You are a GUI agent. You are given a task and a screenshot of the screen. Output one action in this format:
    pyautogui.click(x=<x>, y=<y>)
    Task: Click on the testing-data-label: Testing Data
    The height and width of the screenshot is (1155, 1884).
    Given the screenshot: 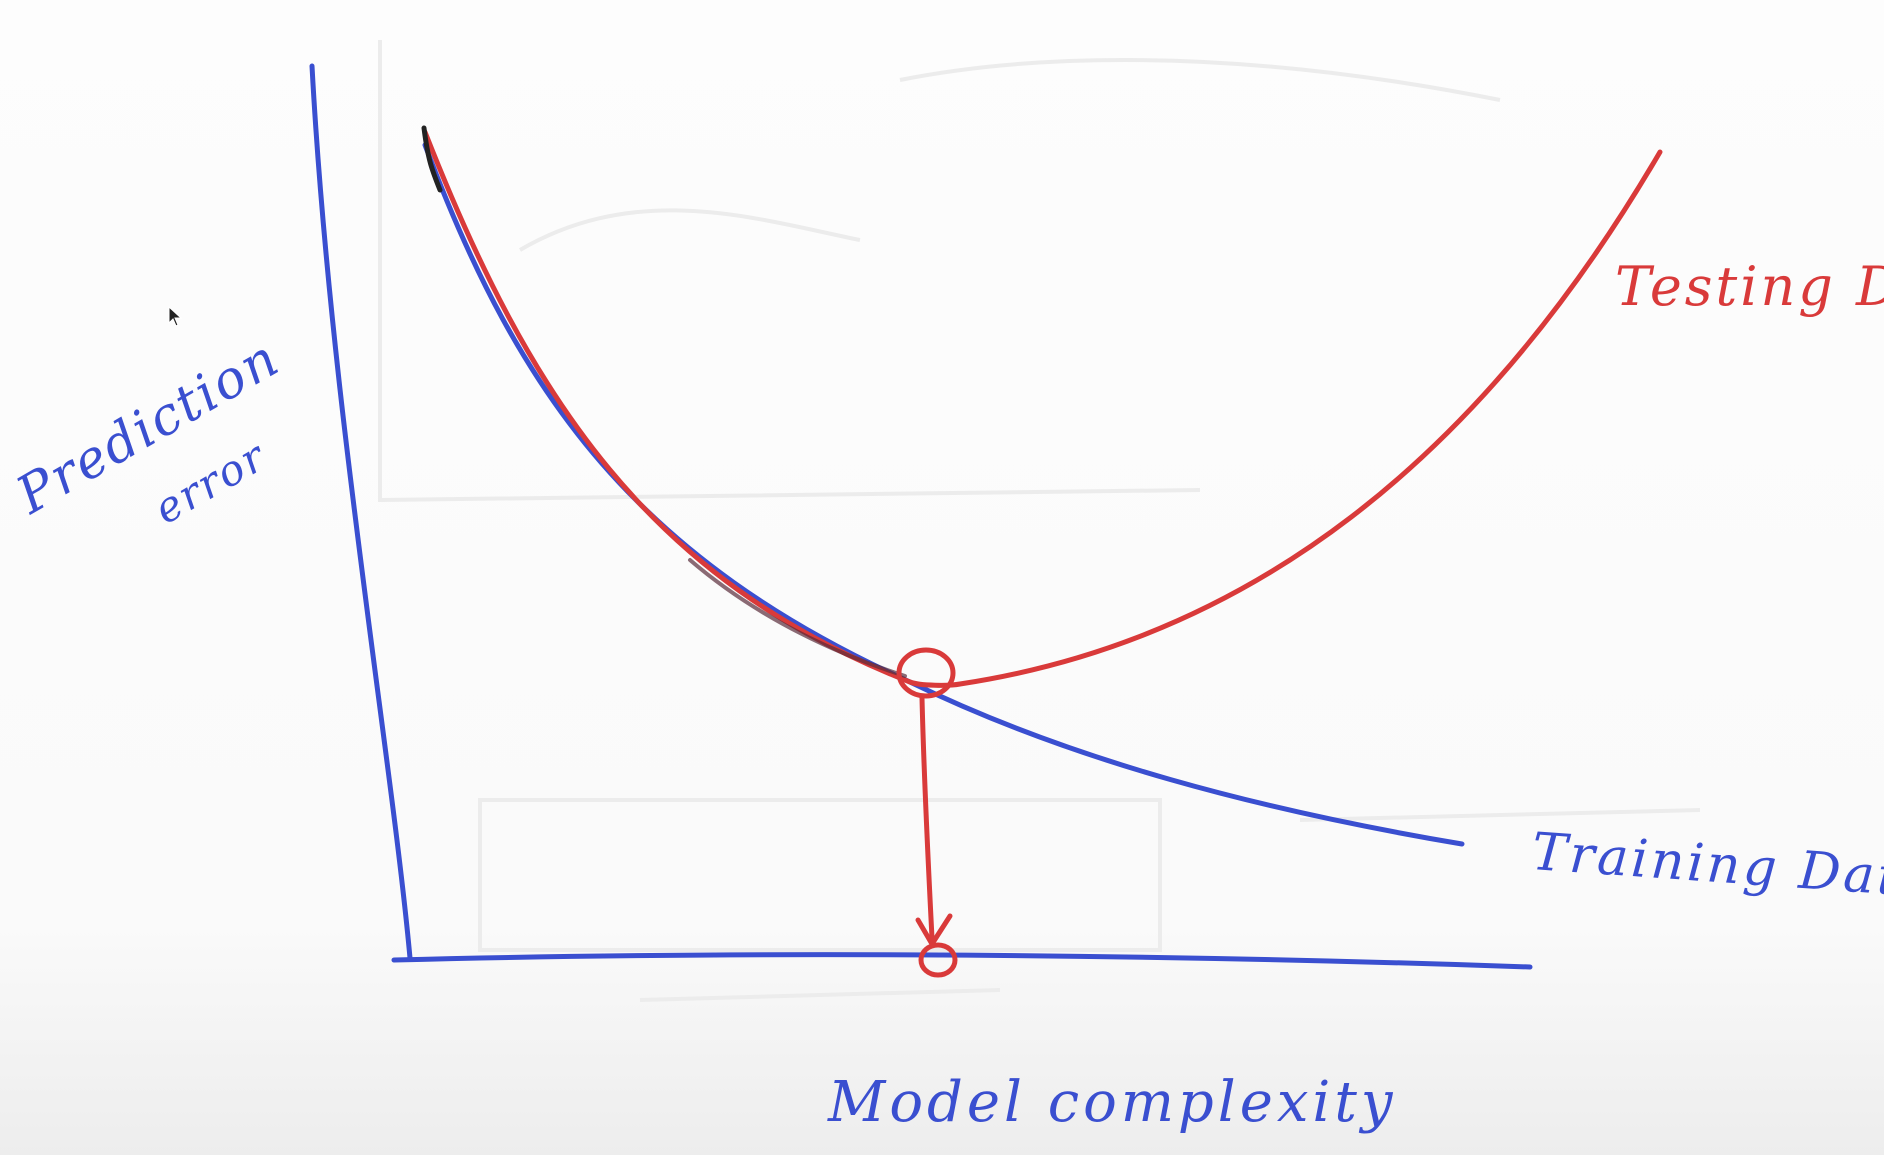 What is the action you would take?
    pyautogui.click(x=1749, y=286)
    